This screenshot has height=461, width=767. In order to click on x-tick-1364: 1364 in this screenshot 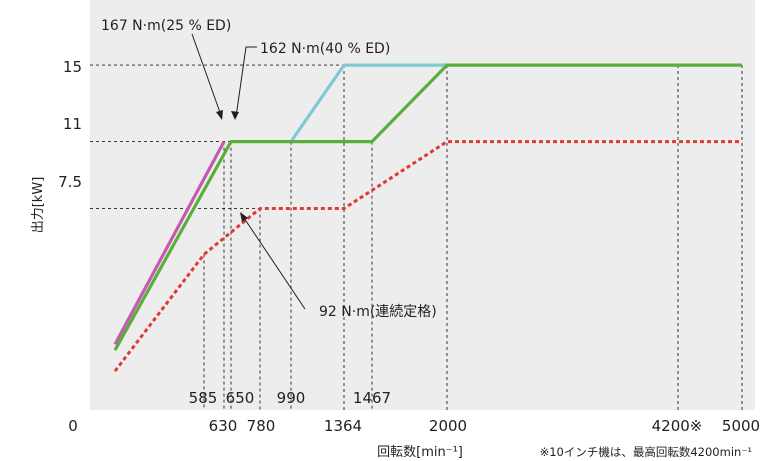, I will do `click(343, 426)`.